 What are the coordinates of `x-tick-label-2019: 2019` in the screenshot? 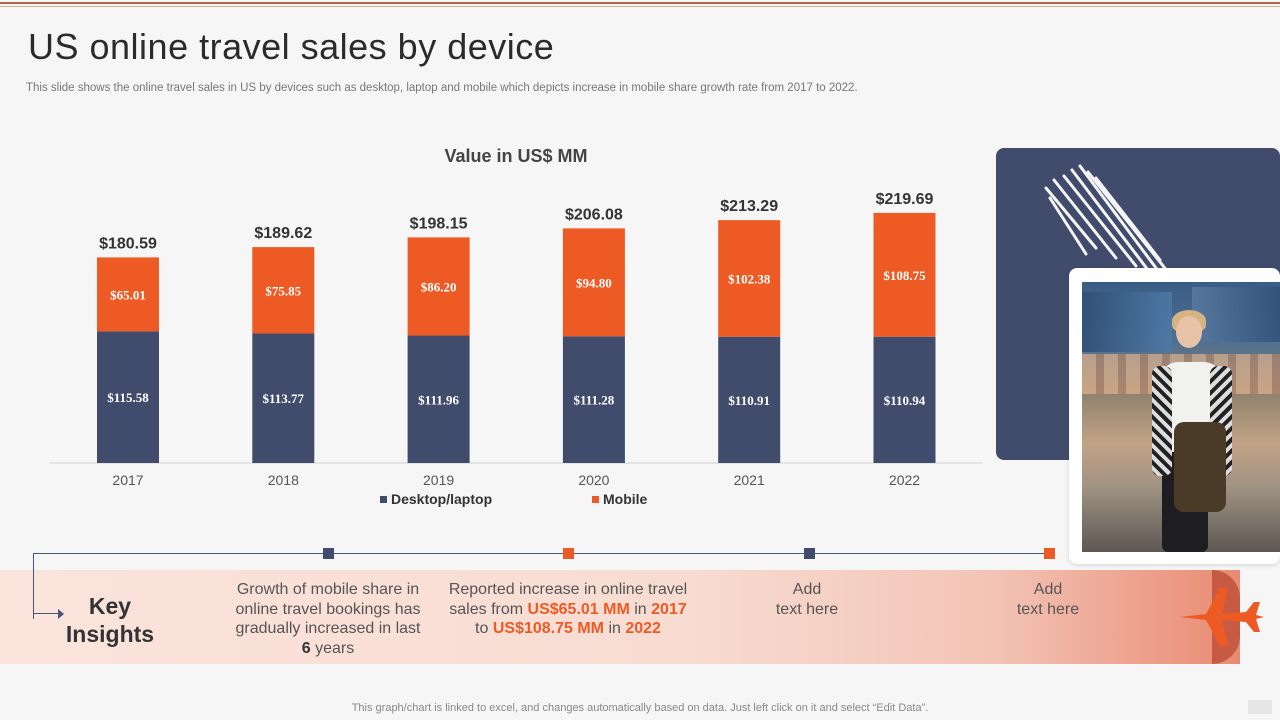 It's located at (438, 480).